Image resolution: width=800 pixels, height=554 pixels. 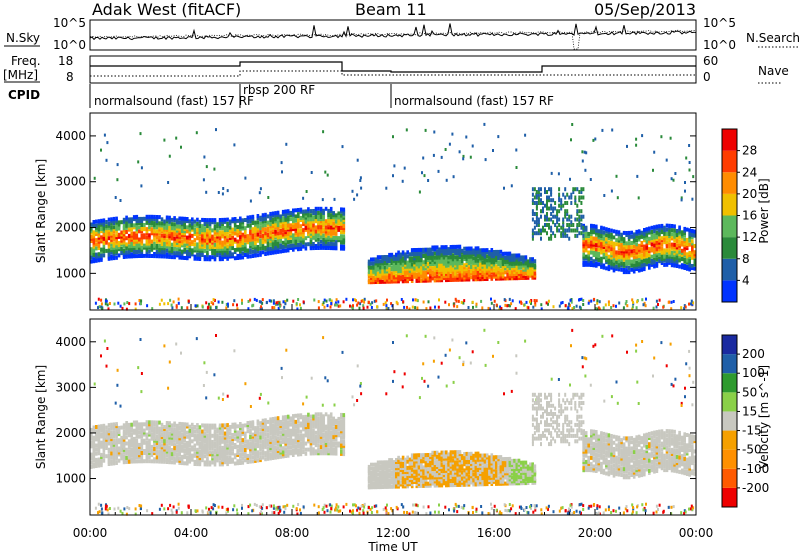 What do you see at coordinates (474, 101) in the screenshot?
I see `cpid-segment-2: normalsound (fast) 157 RF` at bounding box center [474, 101].